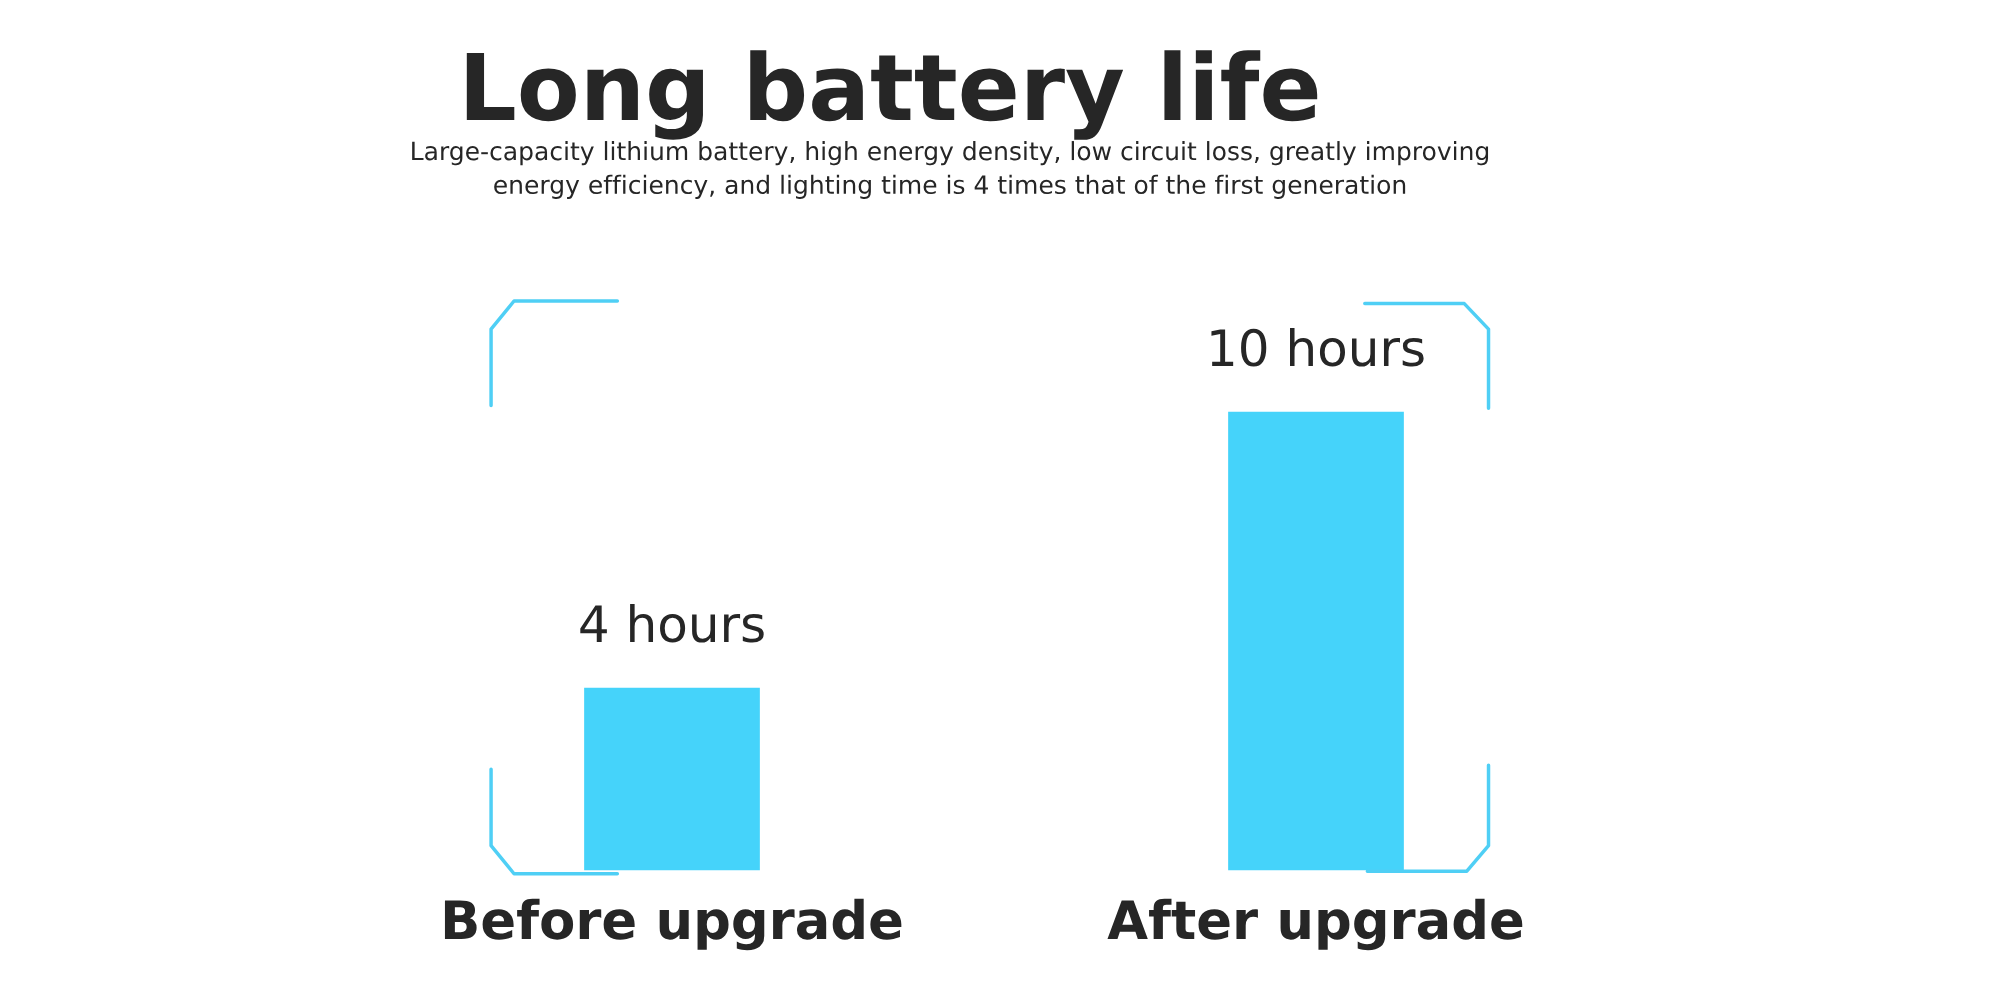  What do you see at coordinates (1317, 347) in the screenshot?
I see `data-label: 10 hours` at bounding box center [1317, 347].